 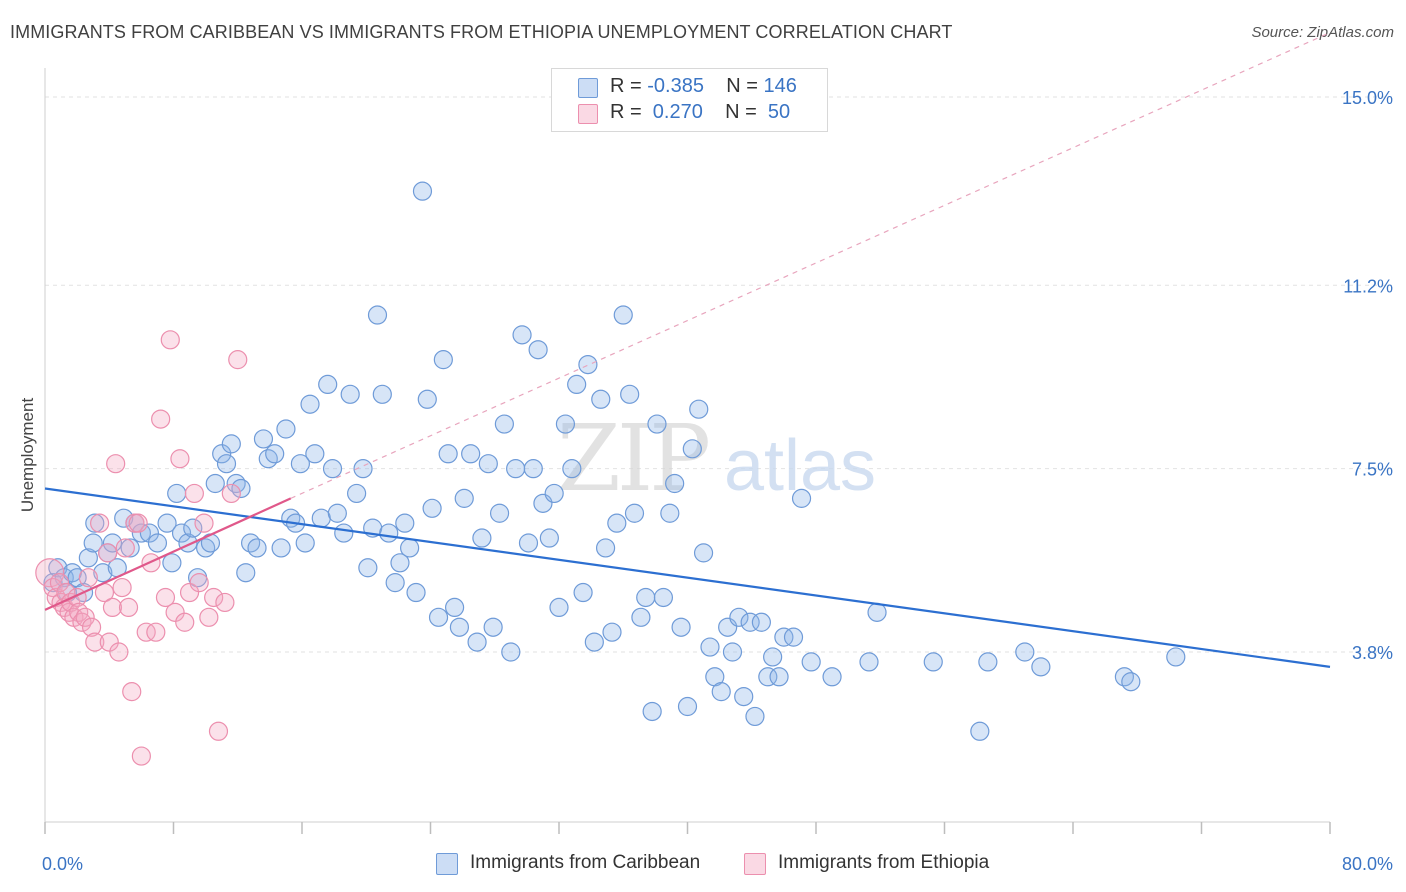 I want to click on source-label: Source: ZipAtlas.com, so click(x=1322, y=32).